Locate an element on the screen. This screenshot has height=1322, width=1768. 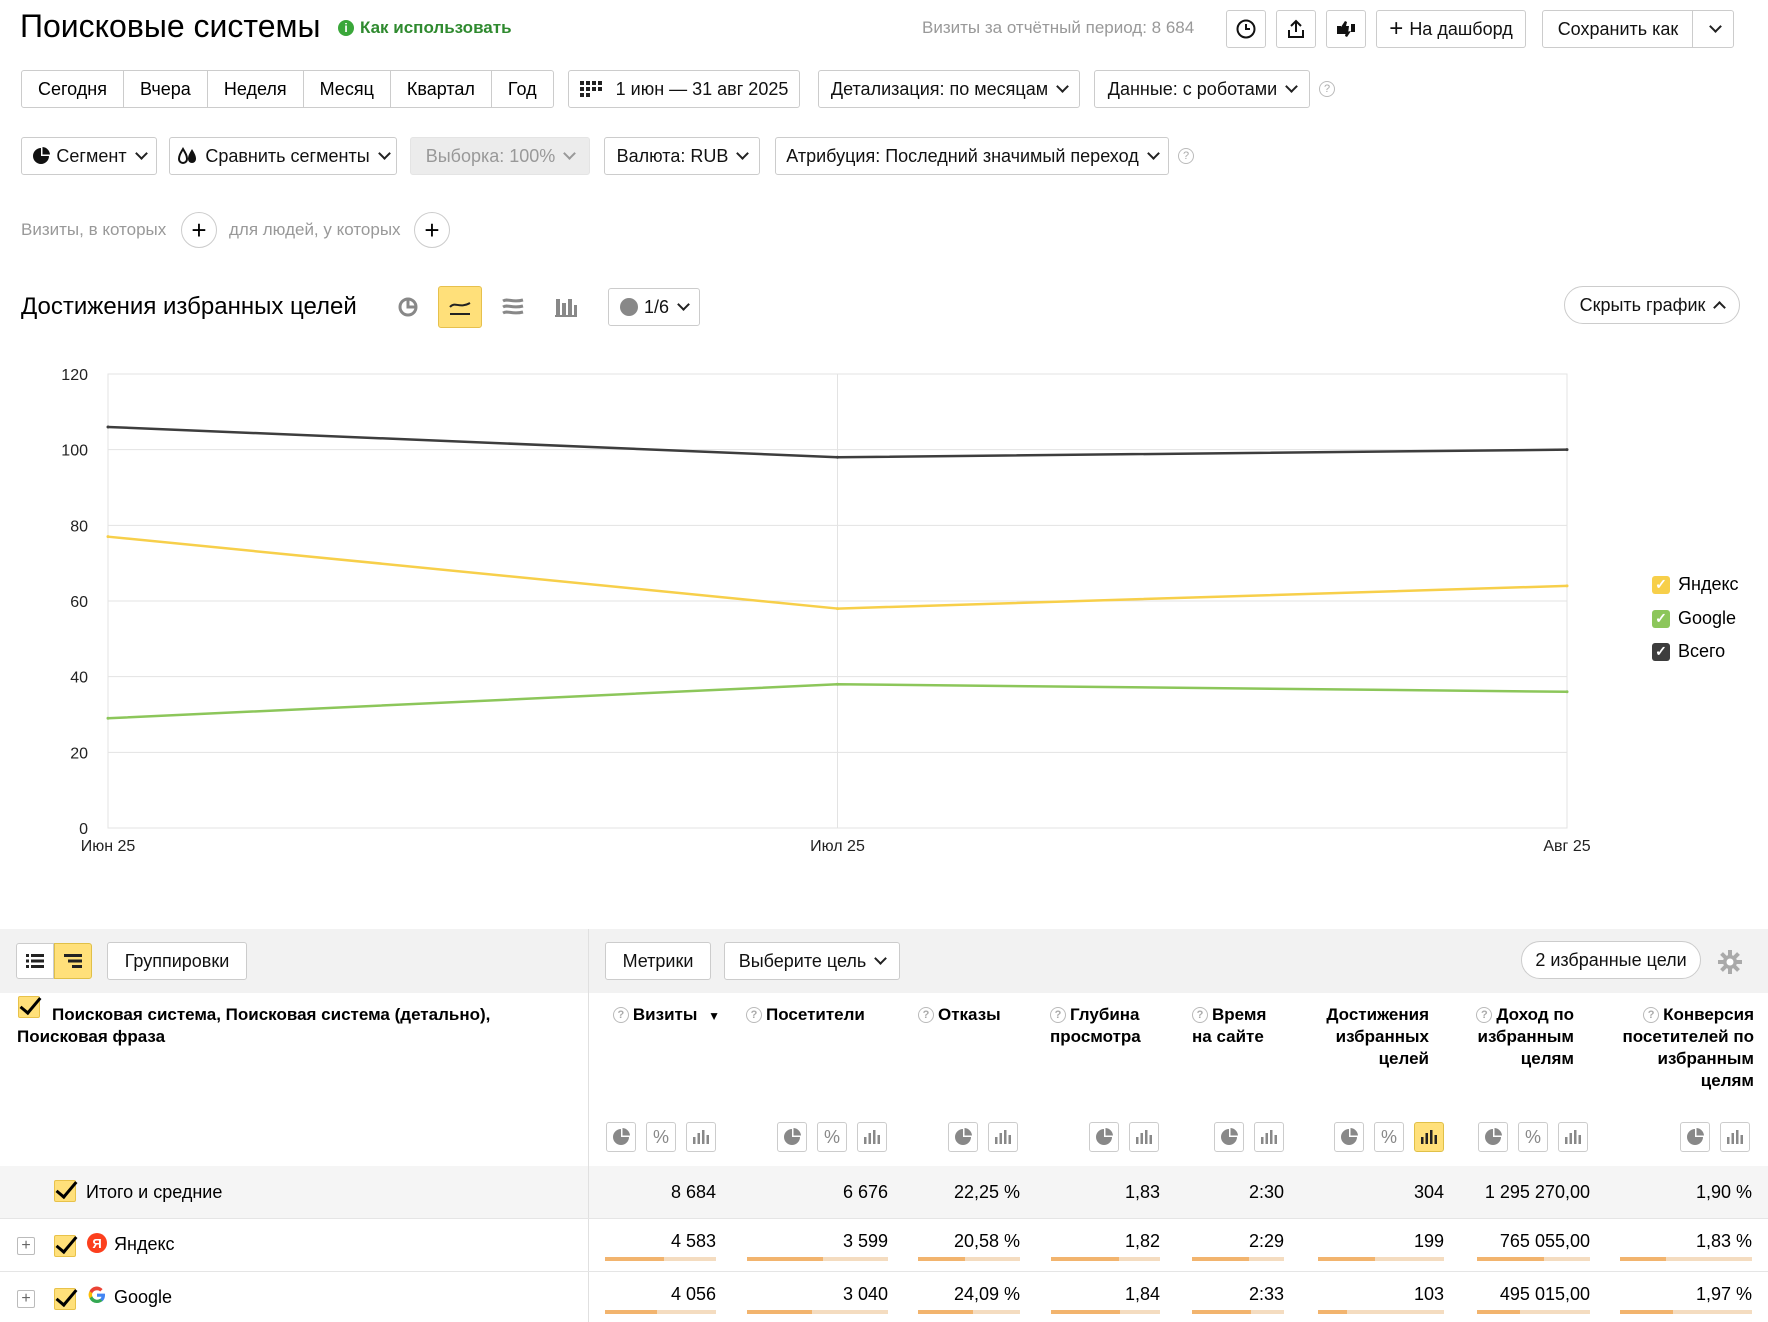
feedback-button is located at coordinates (1346, 29).